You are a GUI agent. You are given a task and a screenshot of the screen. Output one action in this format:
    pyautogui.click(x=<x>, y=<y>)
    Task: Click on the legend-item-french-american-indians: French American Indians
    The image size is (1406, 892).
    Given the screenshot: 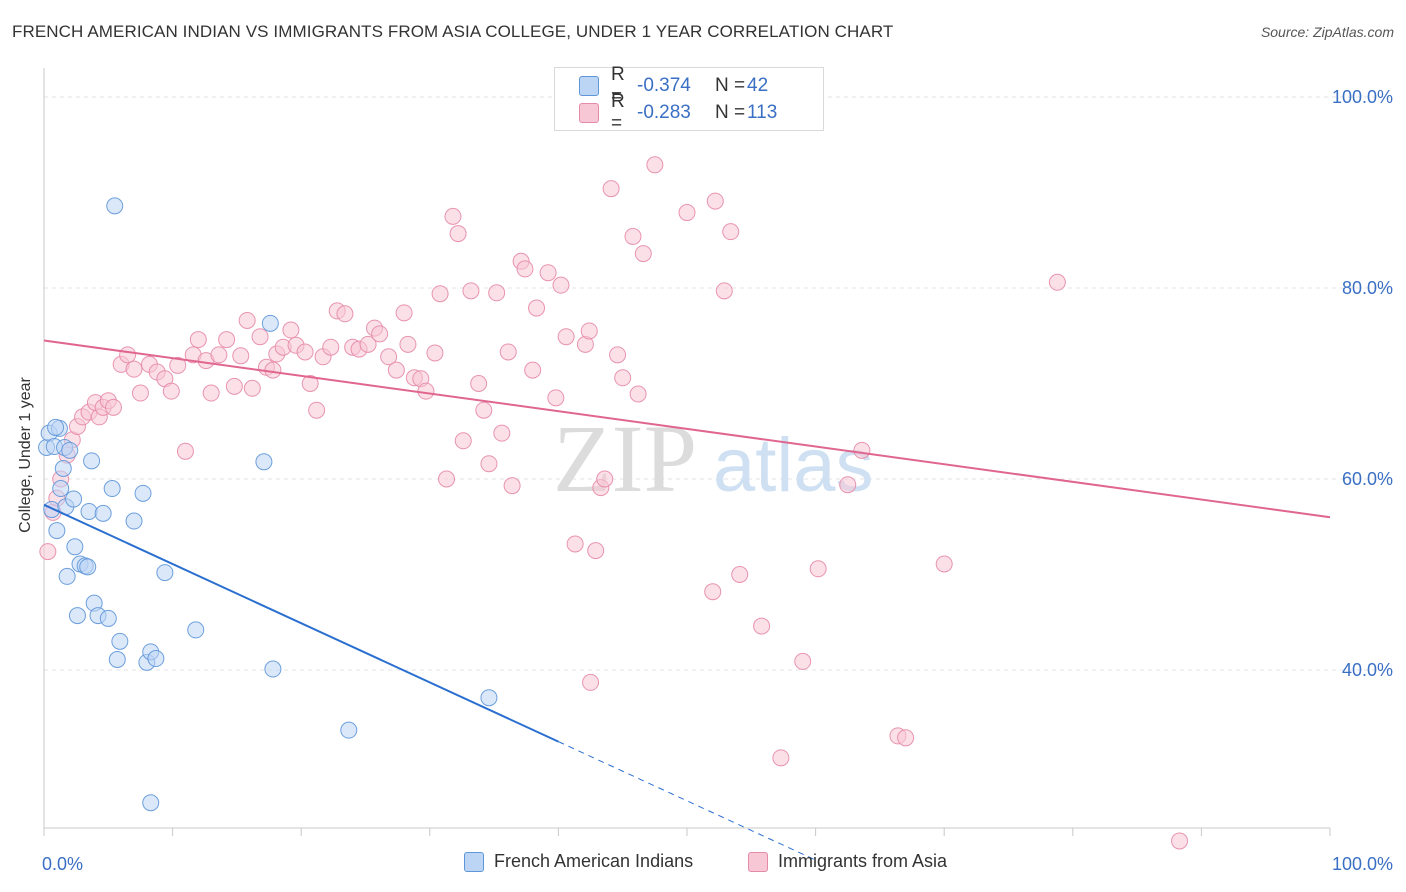 What is the action you would take?
    pyautogui.click(x=578, y=861)
    